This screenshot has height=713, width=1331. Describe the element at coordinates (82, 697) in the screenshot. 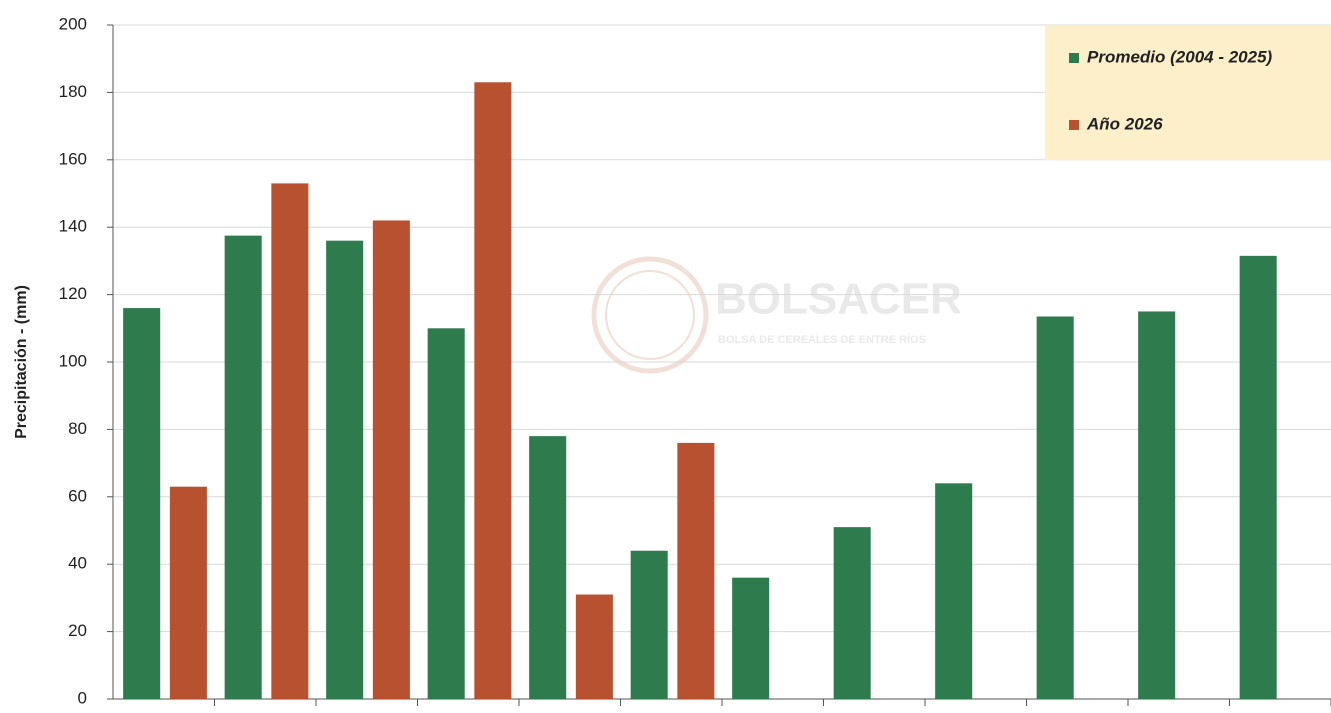

I see `y-tick-label: 0` at that location.